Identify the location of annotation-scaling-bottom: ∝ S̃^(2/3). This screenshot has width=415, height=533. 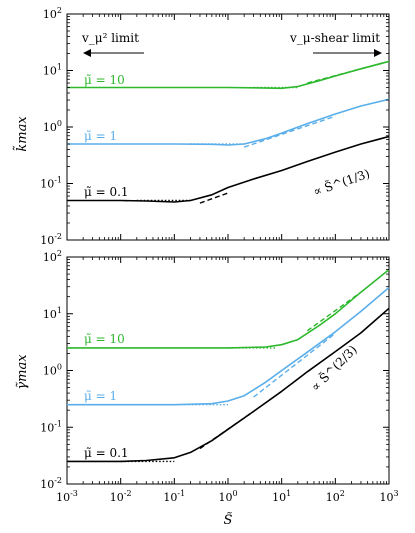
(333, 368).